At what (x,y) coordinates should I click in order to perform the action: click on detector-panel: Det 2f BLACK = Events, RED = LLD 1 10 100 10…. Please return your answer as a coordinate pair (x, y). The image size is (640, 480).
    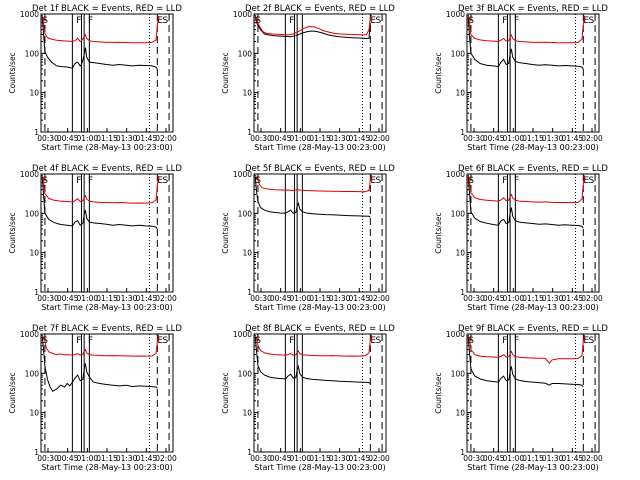
    Looking at the image, I should click on (308, 78).